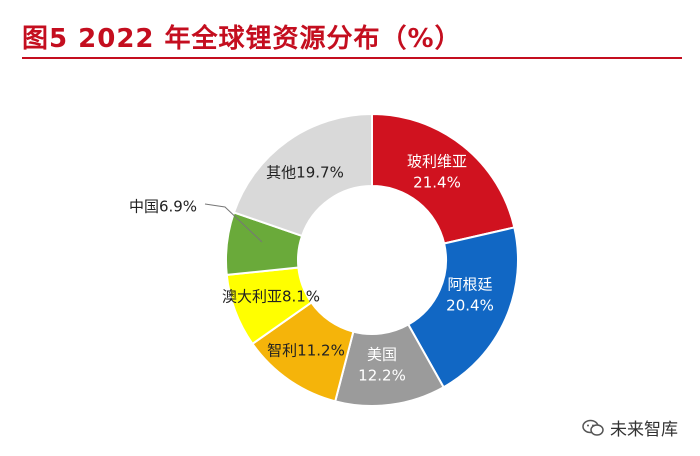 The width and height of the screenshot is (700, 456). Describe the element at coordinates (470, 306) in the screenshot. I see `slice-value-label-2: 20.4%` at that location.